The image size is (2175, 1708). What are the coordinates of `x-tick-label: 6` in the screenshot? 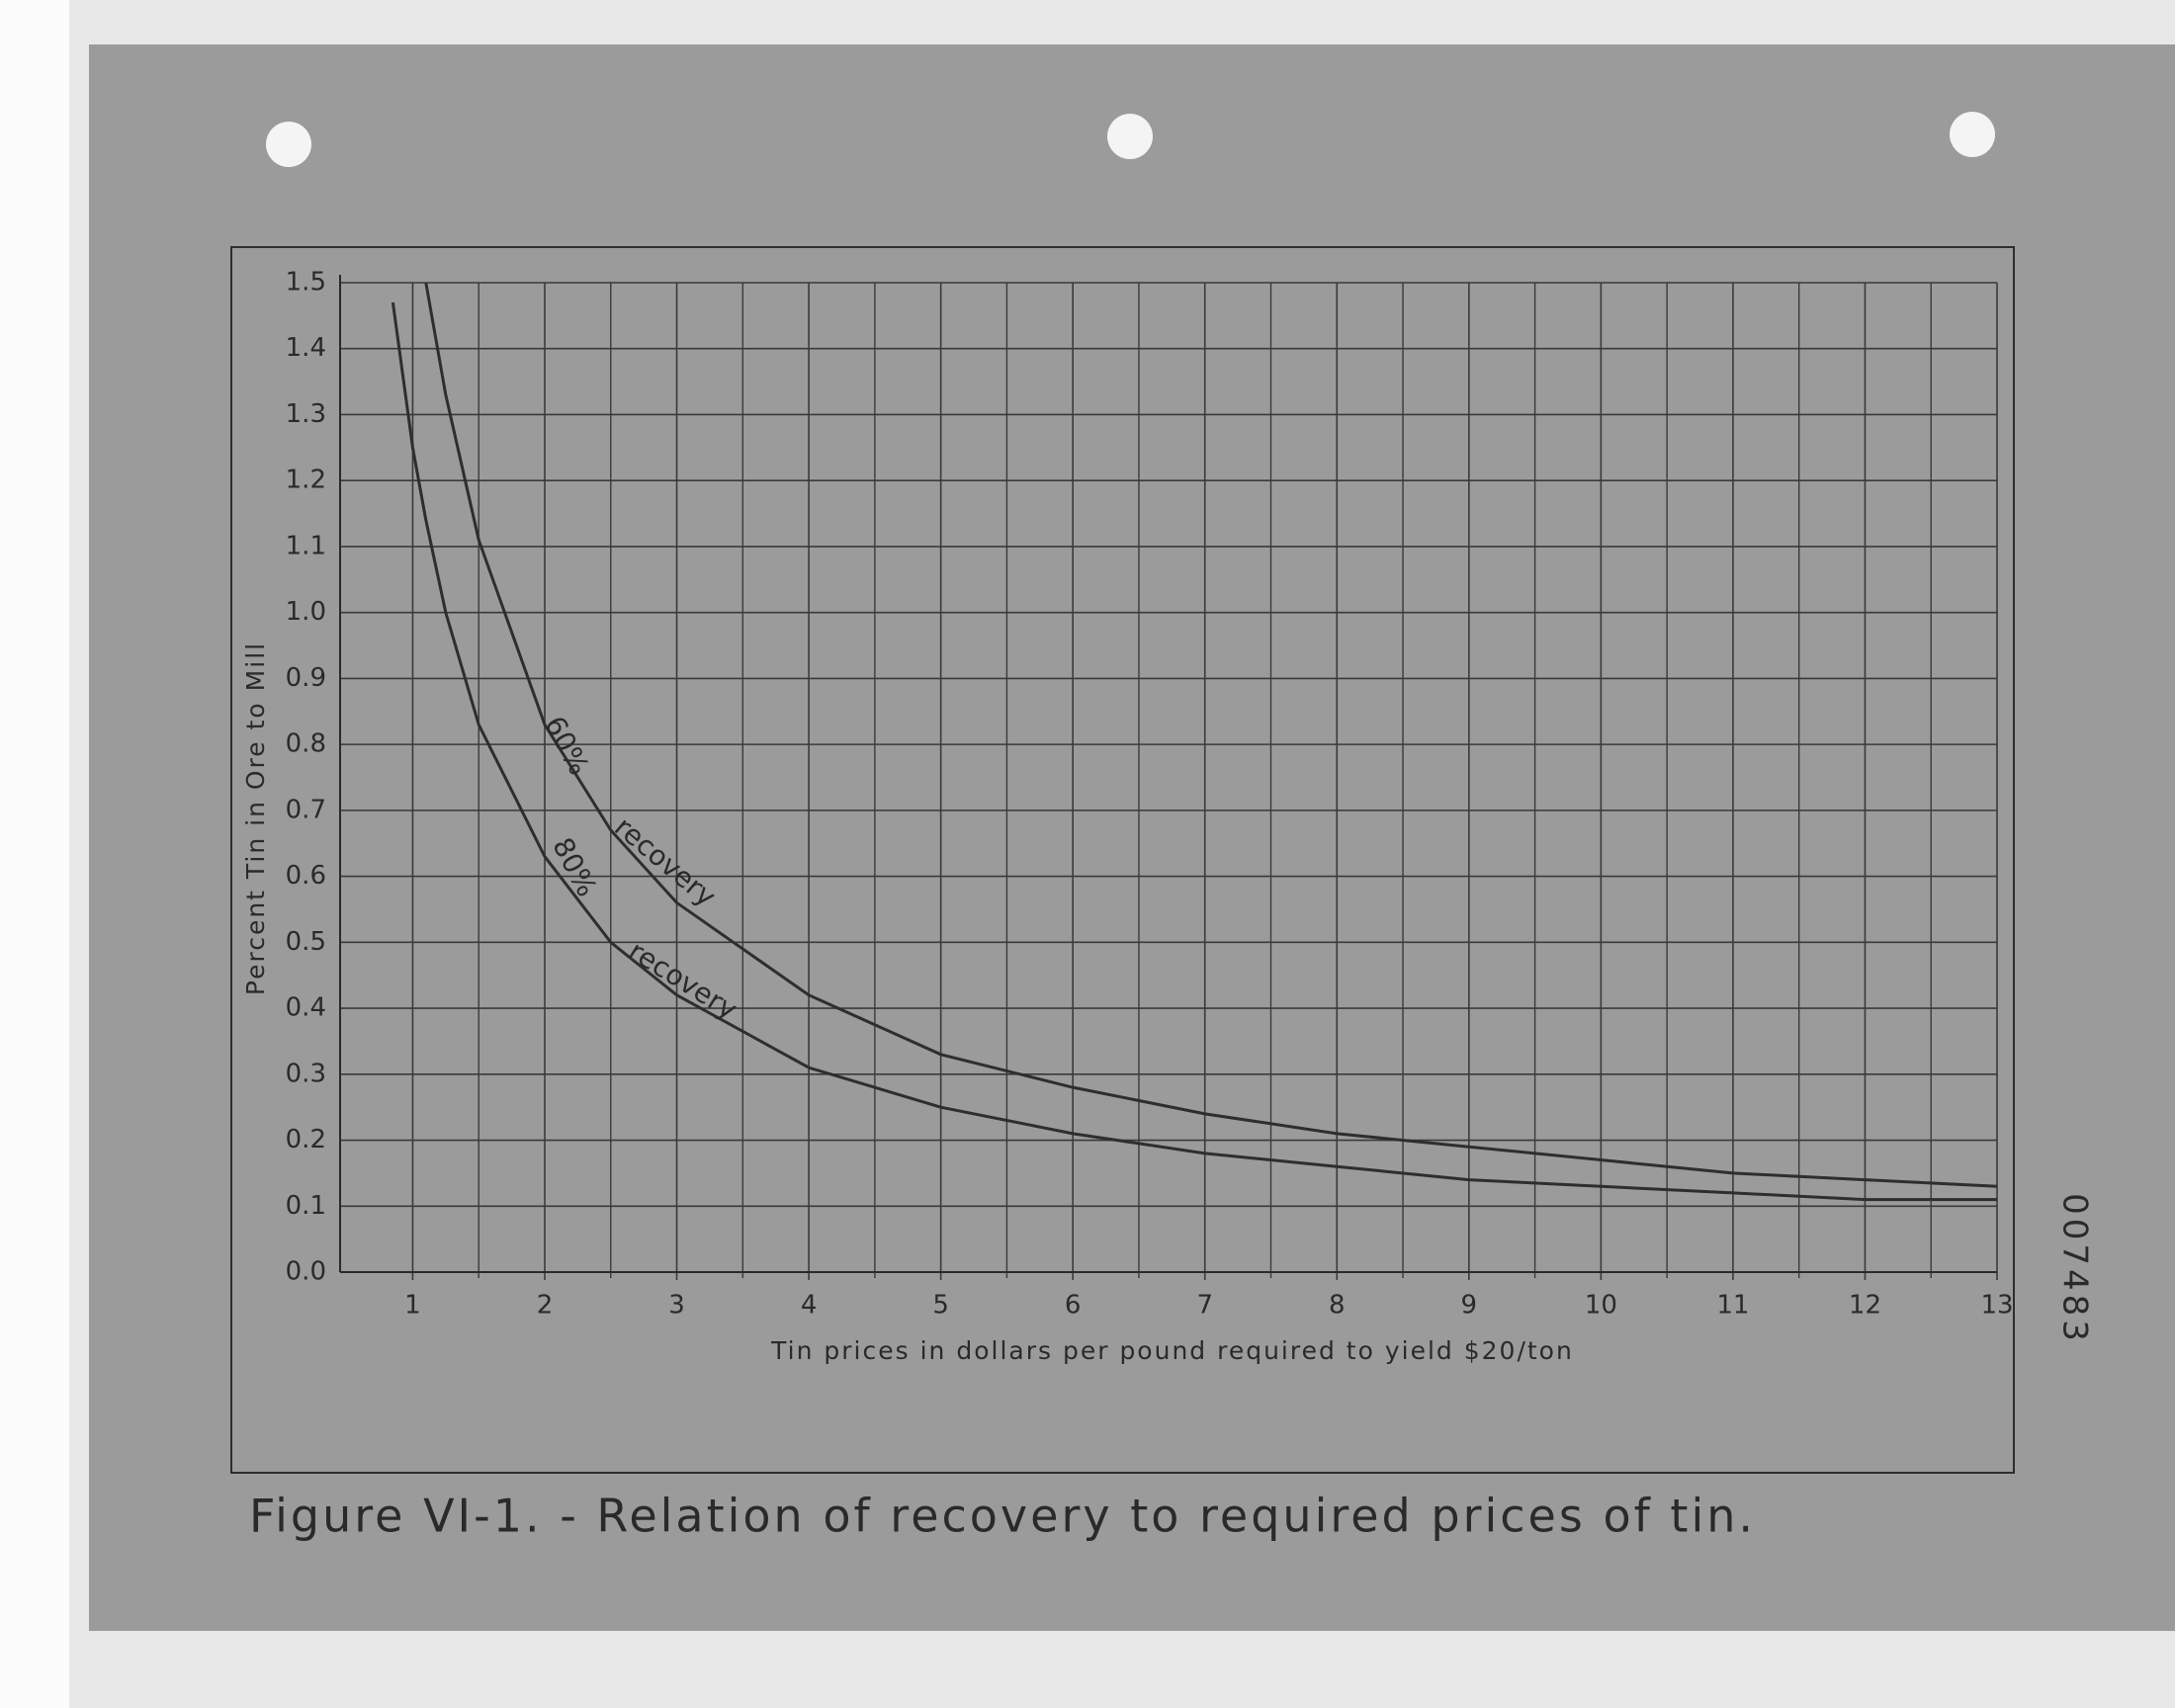 It's located at (1074, 1306).